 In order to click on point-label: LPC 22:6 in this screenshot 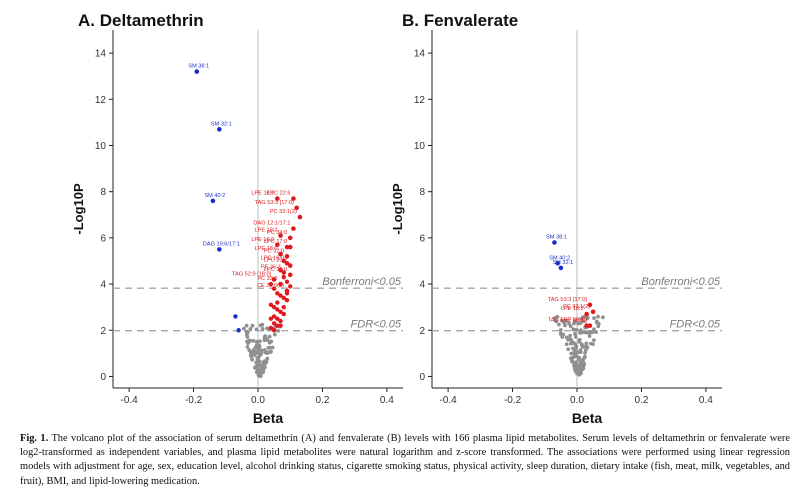, I will do `click(278, 194)`.